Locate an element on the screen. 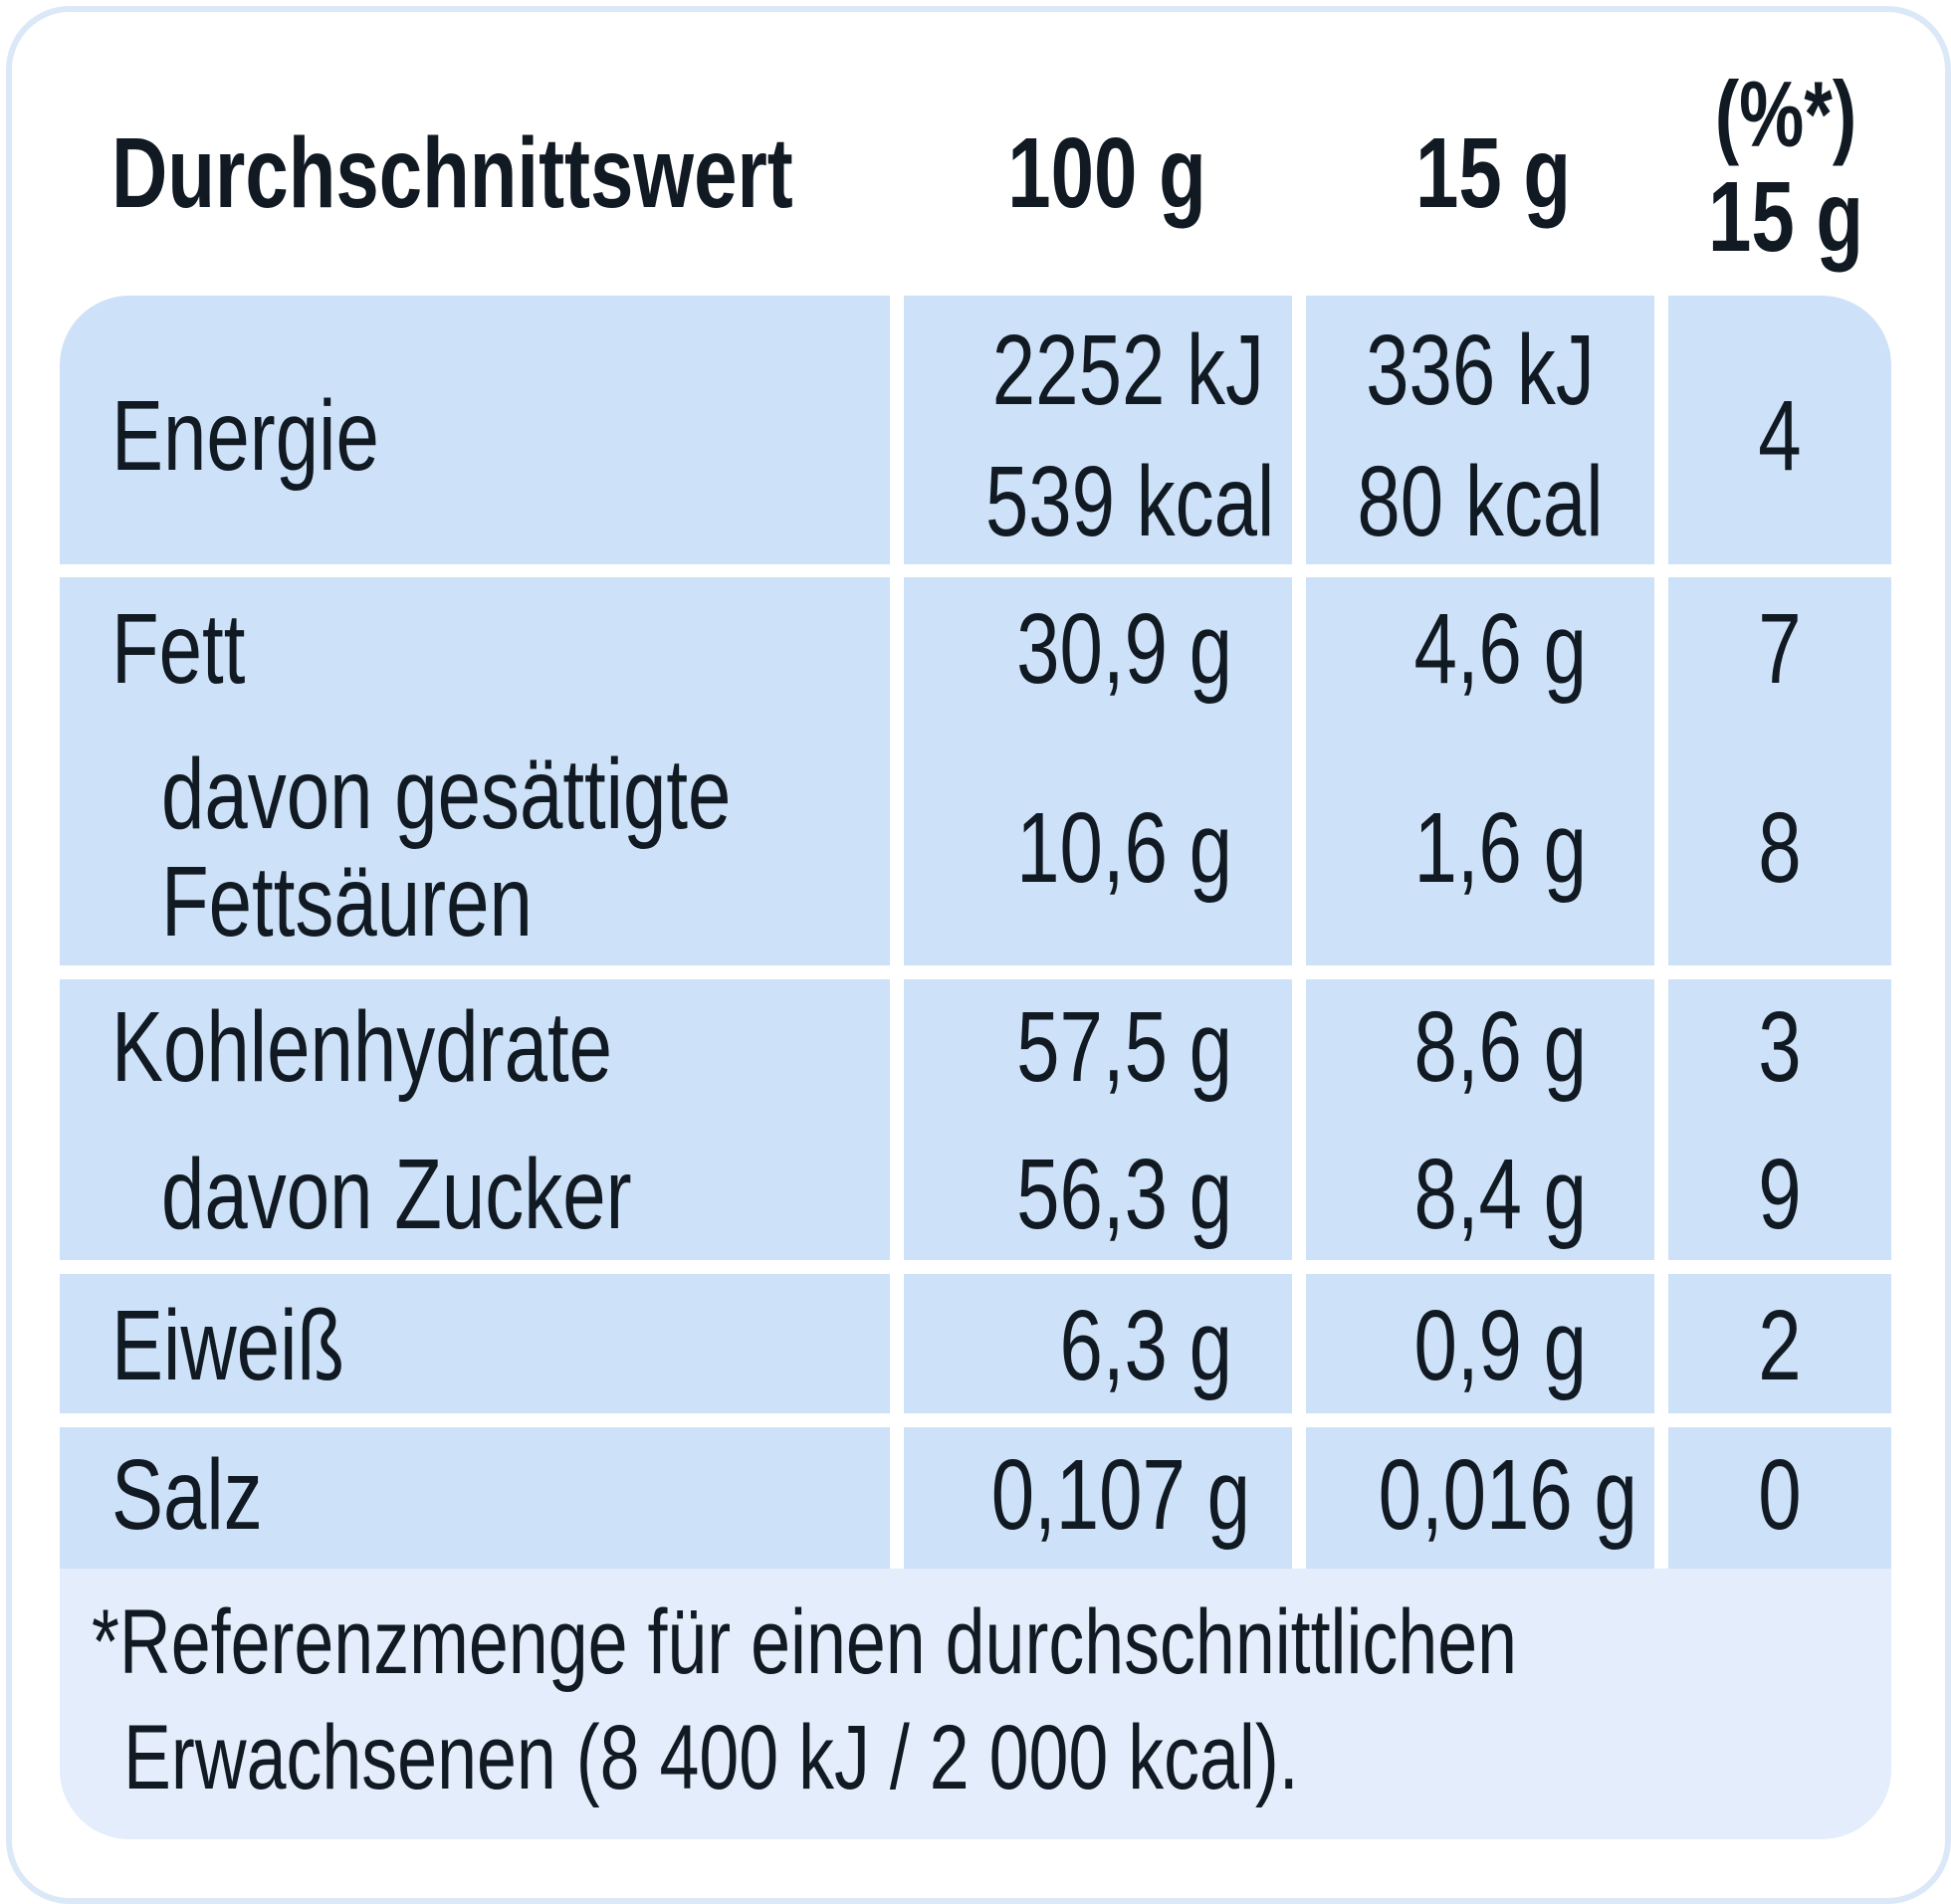 The height and width of the screenshot is (1904, 1951). energie-100g-kj: 2252 kJ is located at coordinates (1127, 370).